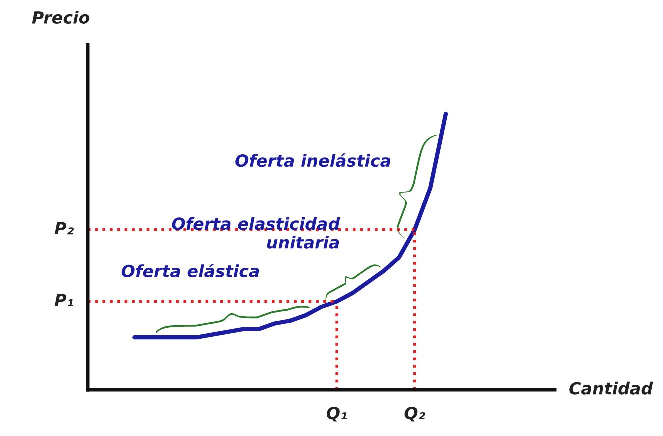  What do you see at coordinates (64, 228) in the screenshot?
I see `ref-line-label: P₂` at bounding box center [64, 228].